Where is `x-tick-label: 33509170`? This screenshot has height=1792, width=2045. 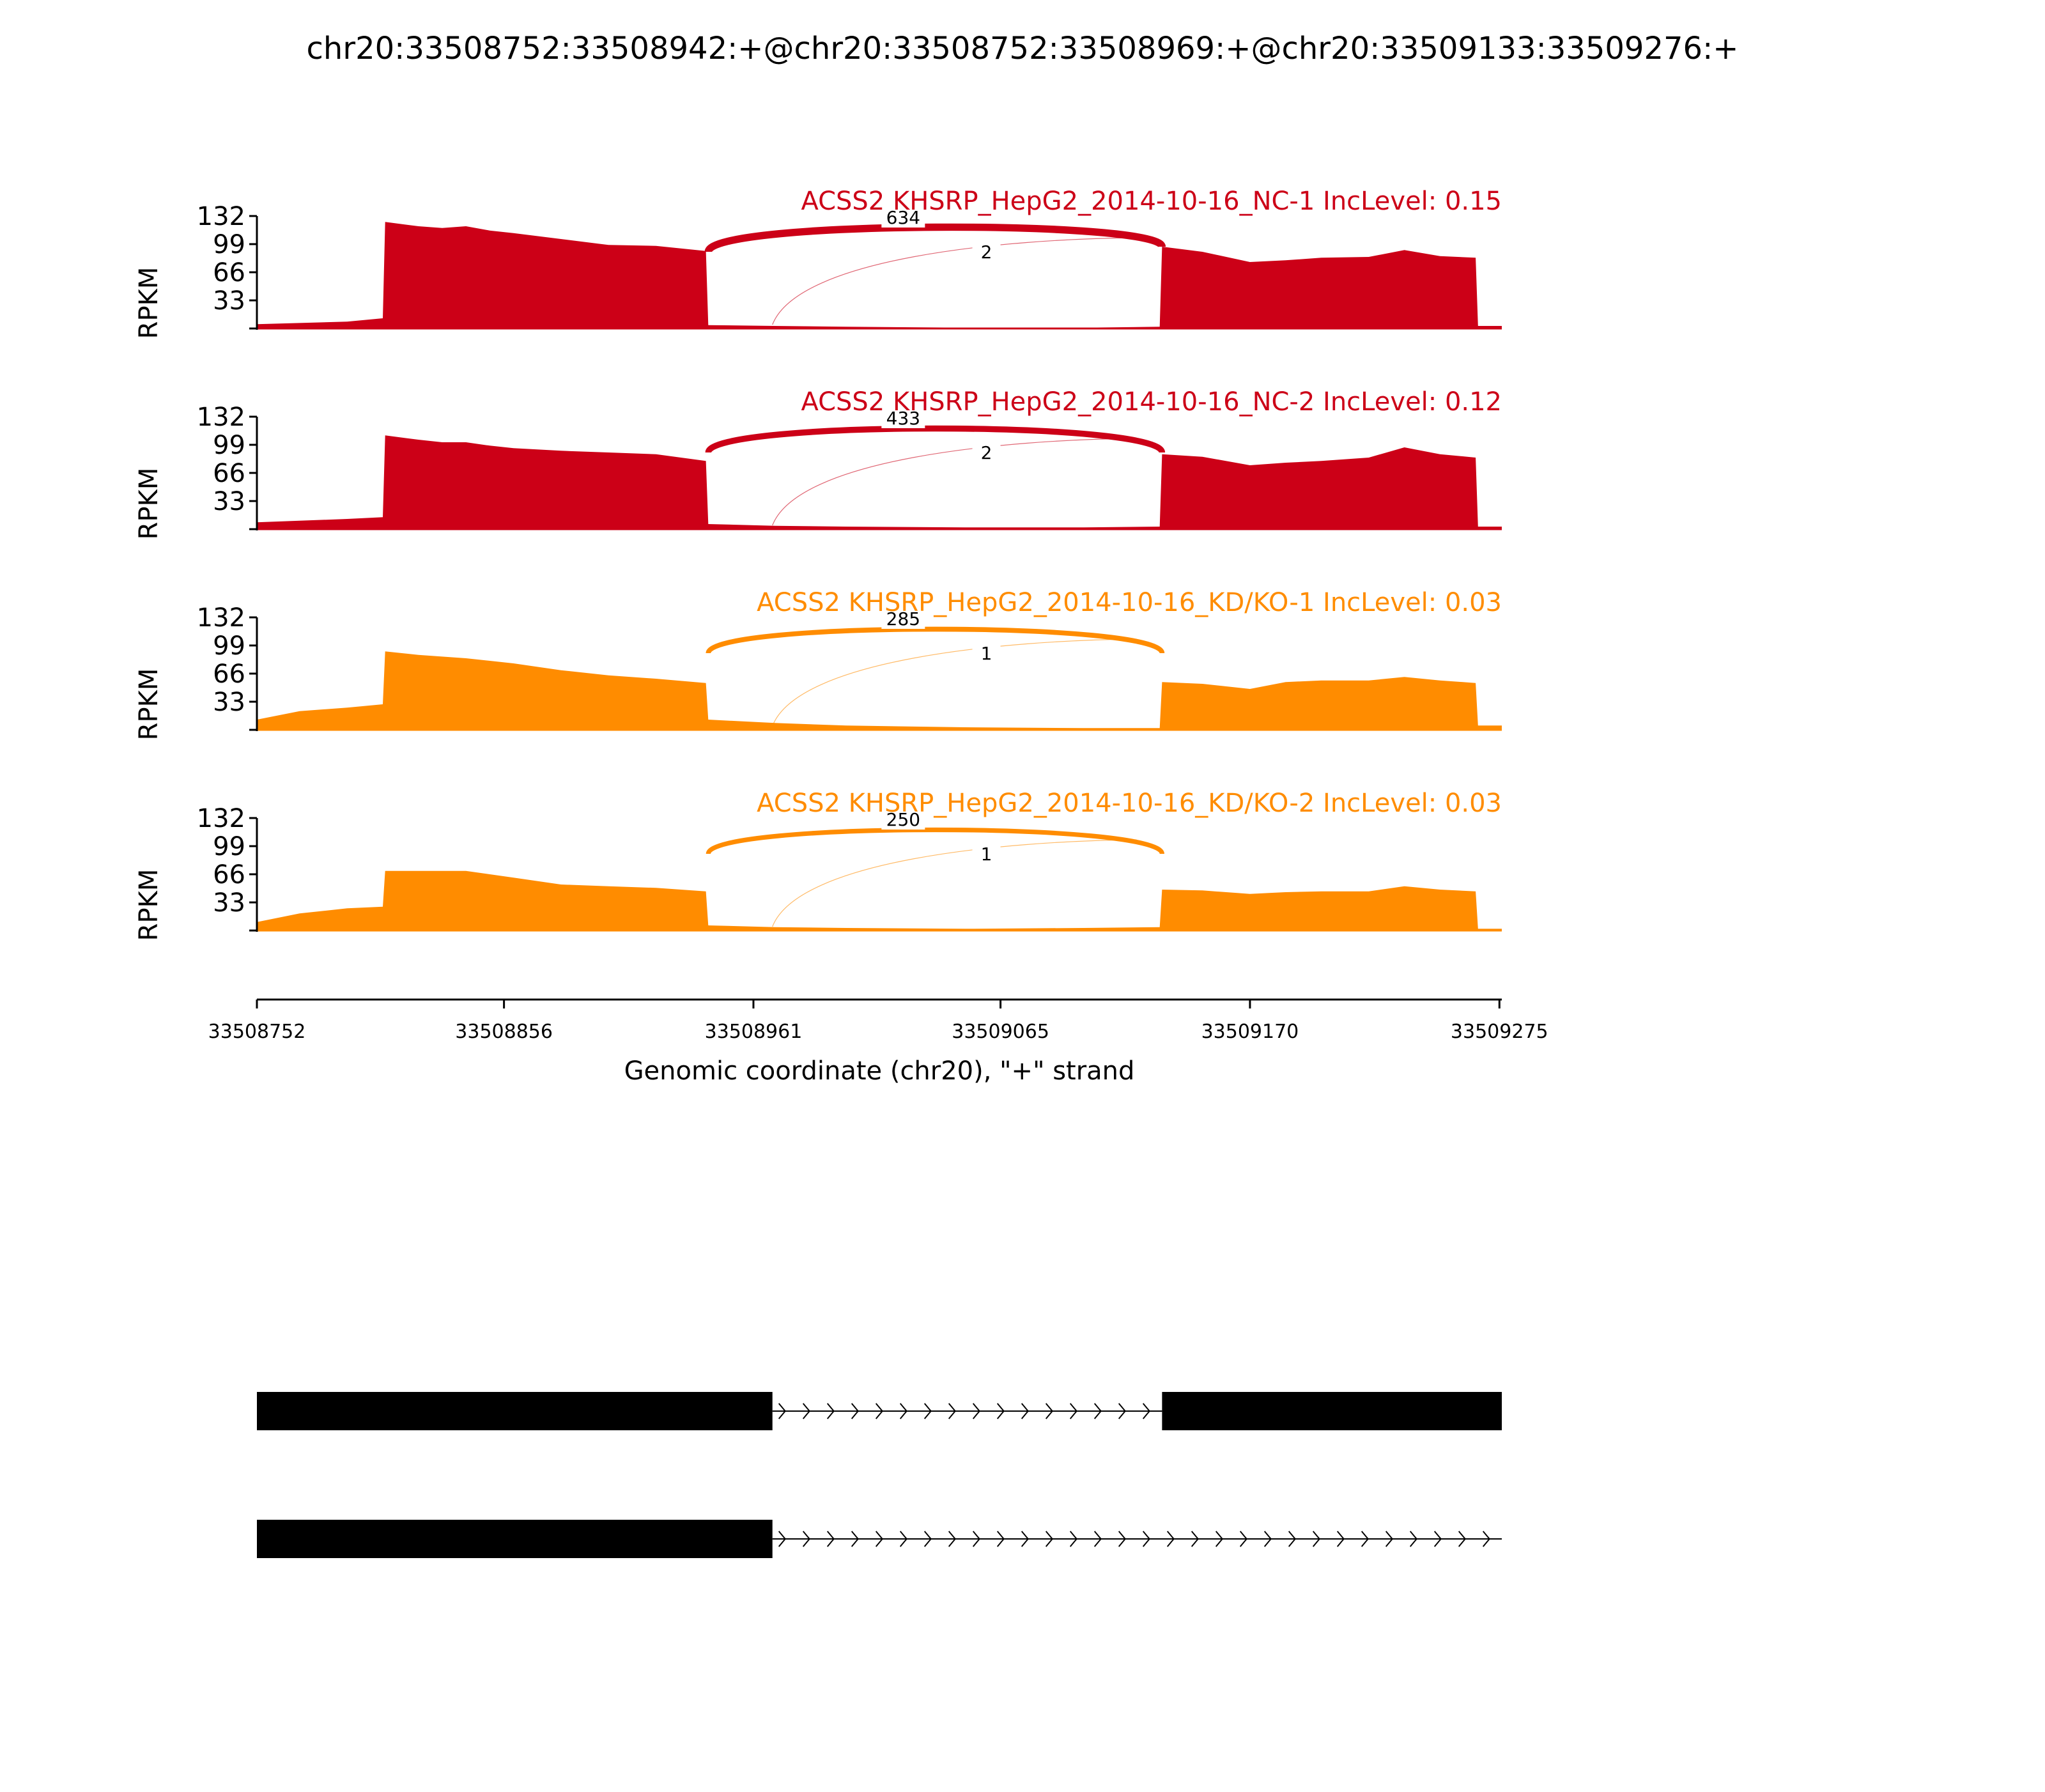
x-tick-label: 33509170 is located at coordinates (1250, 1032).